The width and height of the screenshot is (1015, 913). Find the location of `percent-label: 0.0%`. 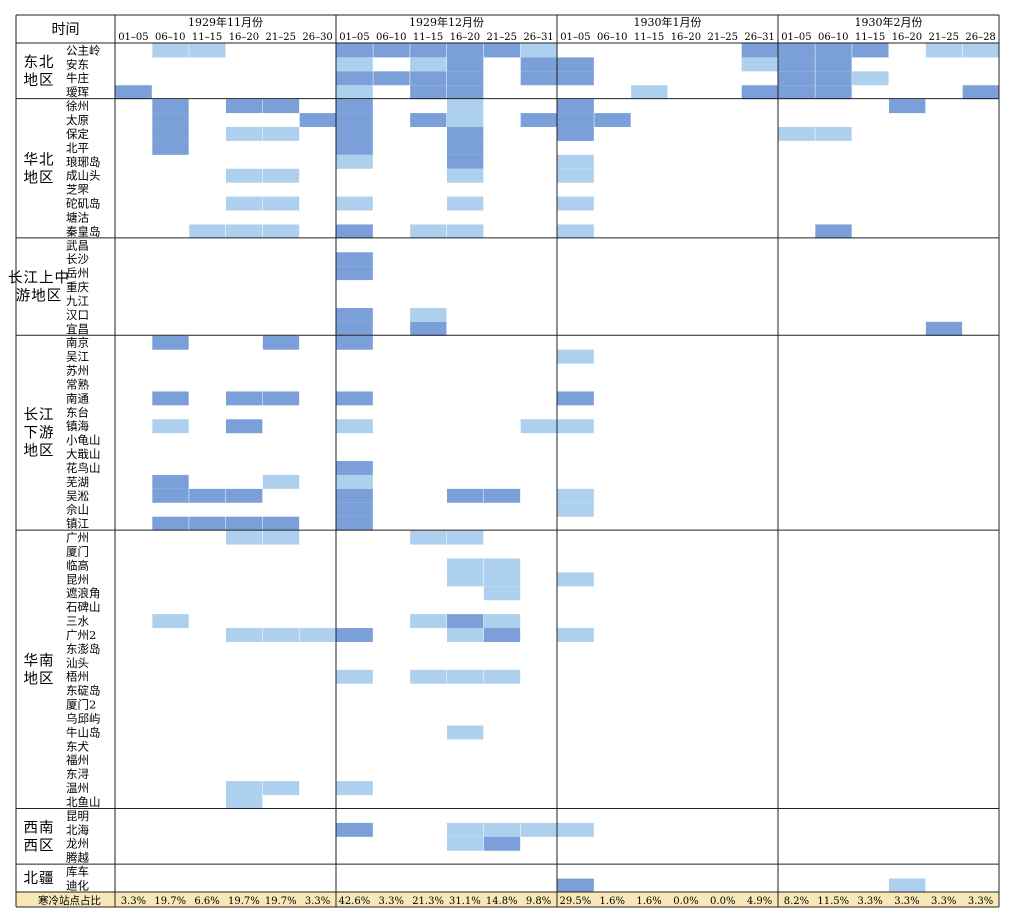

percent-label: 0.0% is located at coordinates (722, 901).